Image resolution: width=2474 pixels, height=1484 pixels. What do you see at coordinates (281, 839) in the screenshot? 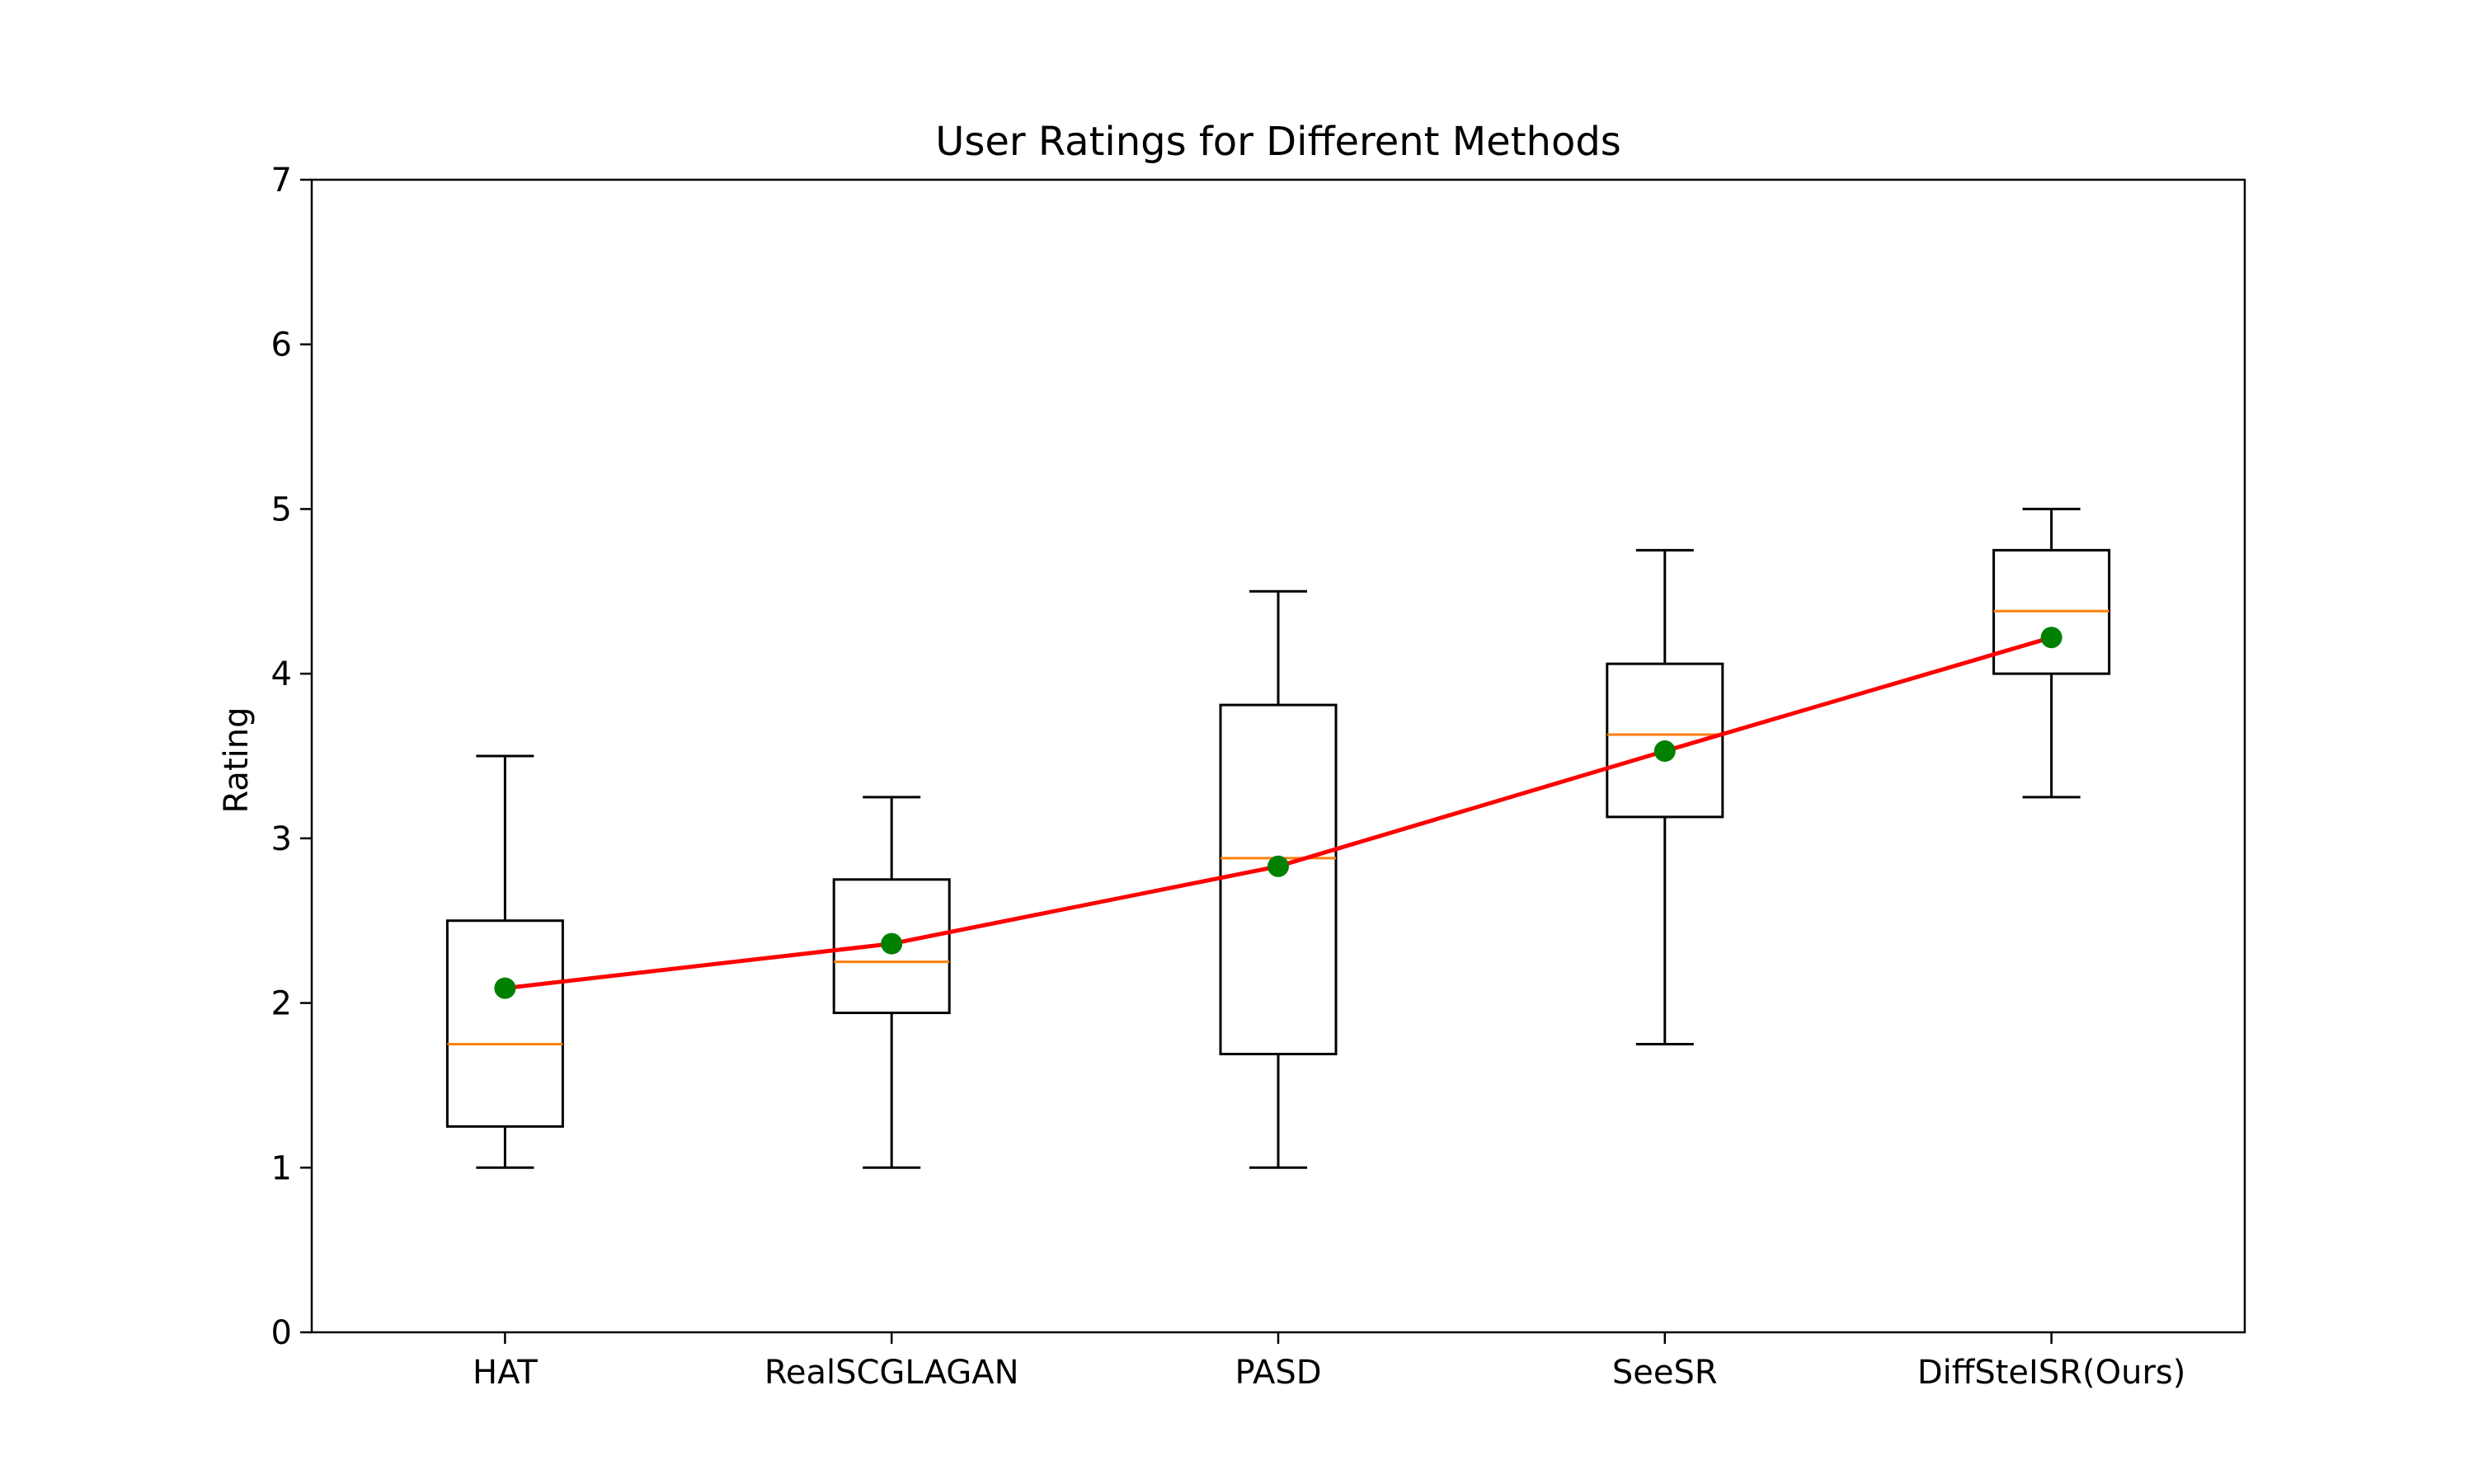
I see `y-tick-label: 3` at bounding box center [281, 839].